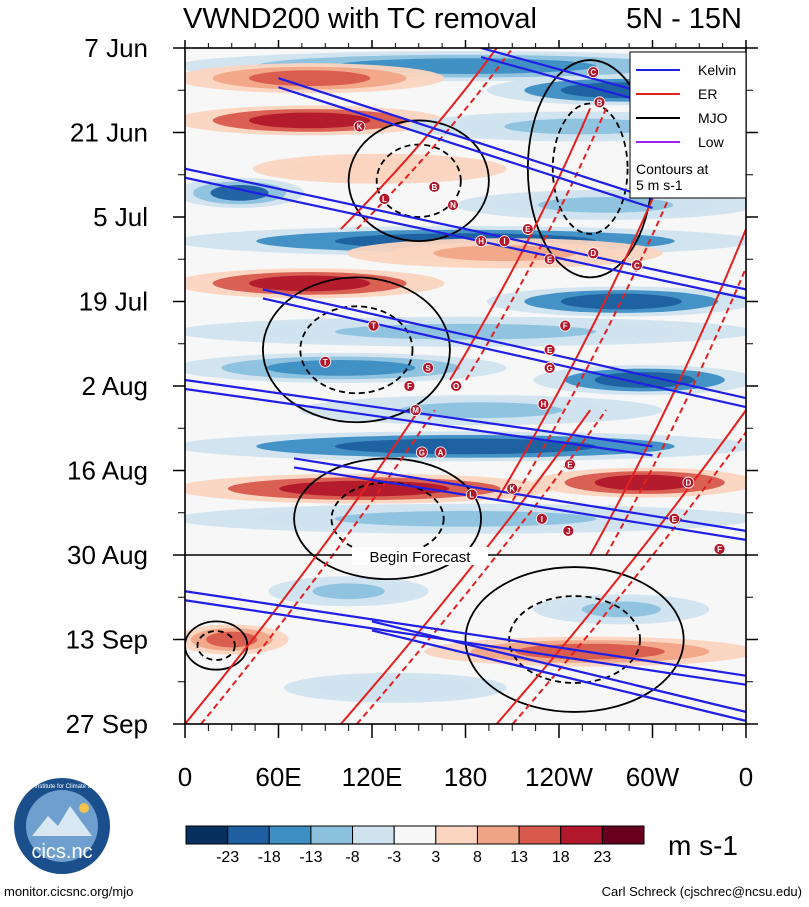 The image size is (809, 907). What do you see at coordinates (703, 845) in the screenshot?
I see `colorbar-unit: m s-1` at bounding box center [703, 845].